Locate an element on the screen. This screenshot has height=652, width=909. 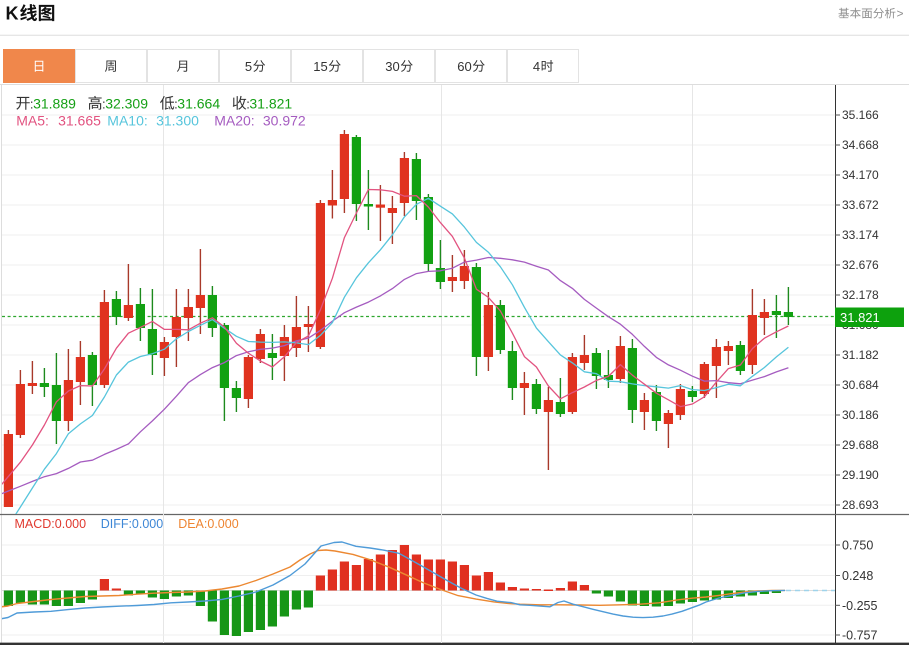
svg-text: 30.972 is located at coordinates (284, 121).